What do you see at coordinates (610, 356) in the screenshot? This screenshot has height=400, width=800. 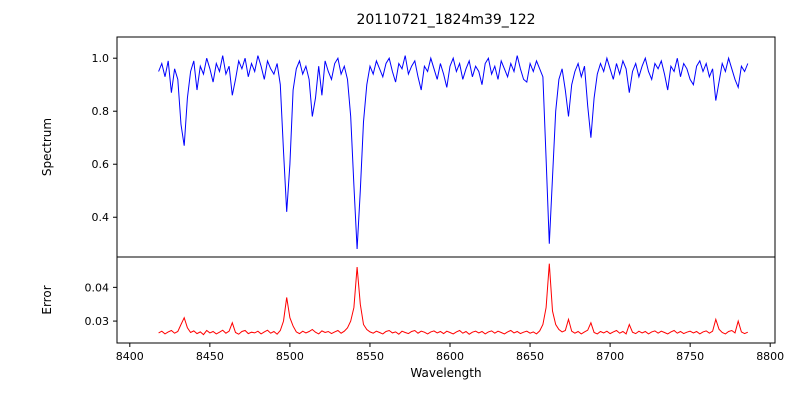 I see `x-tick-label: 8700` at bounding box center [610, 356].